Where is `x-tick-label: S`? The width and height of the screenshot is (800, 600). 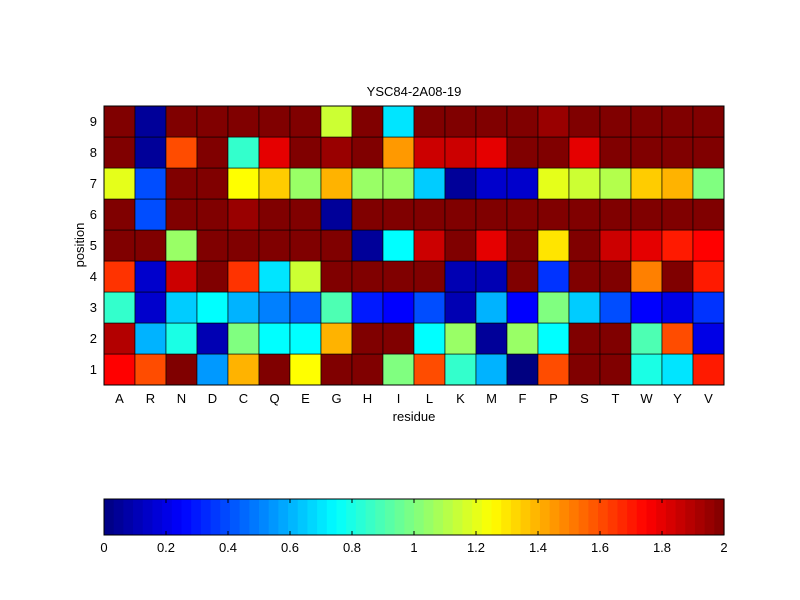 x-tick-label: S is located at coordinates (584, 398).